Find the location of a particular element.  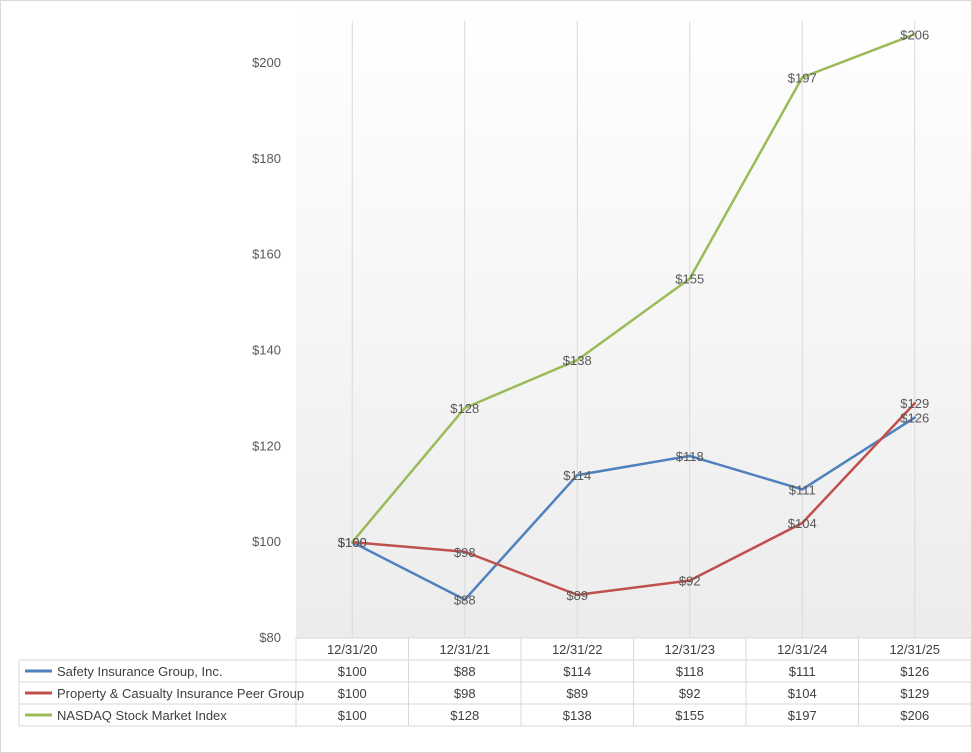

data-label: $98 is located at coordinates (465, 552).